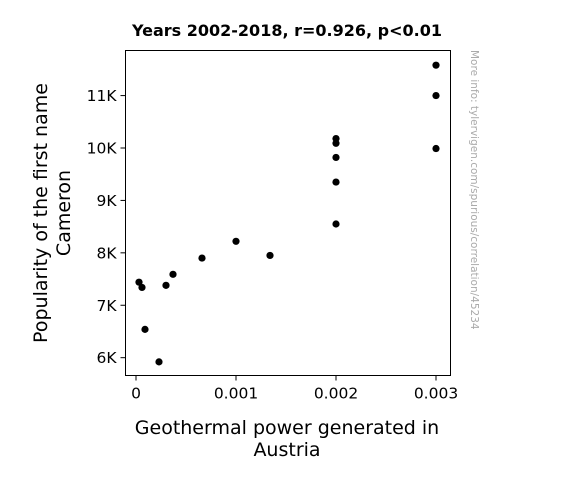  What do you see at coordinates (102, 149) in the screenshot?
I see `y-tick-label: 10K` at bounding box center [102, 149].